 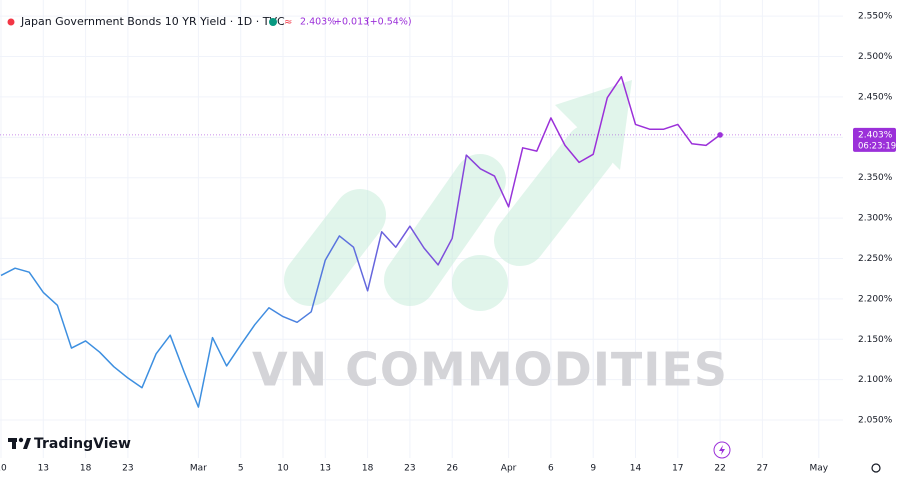 What do you see at coordinates (351, 22) in the screenshot?
I see `change: +0.013` at bounding box center [351, 22].